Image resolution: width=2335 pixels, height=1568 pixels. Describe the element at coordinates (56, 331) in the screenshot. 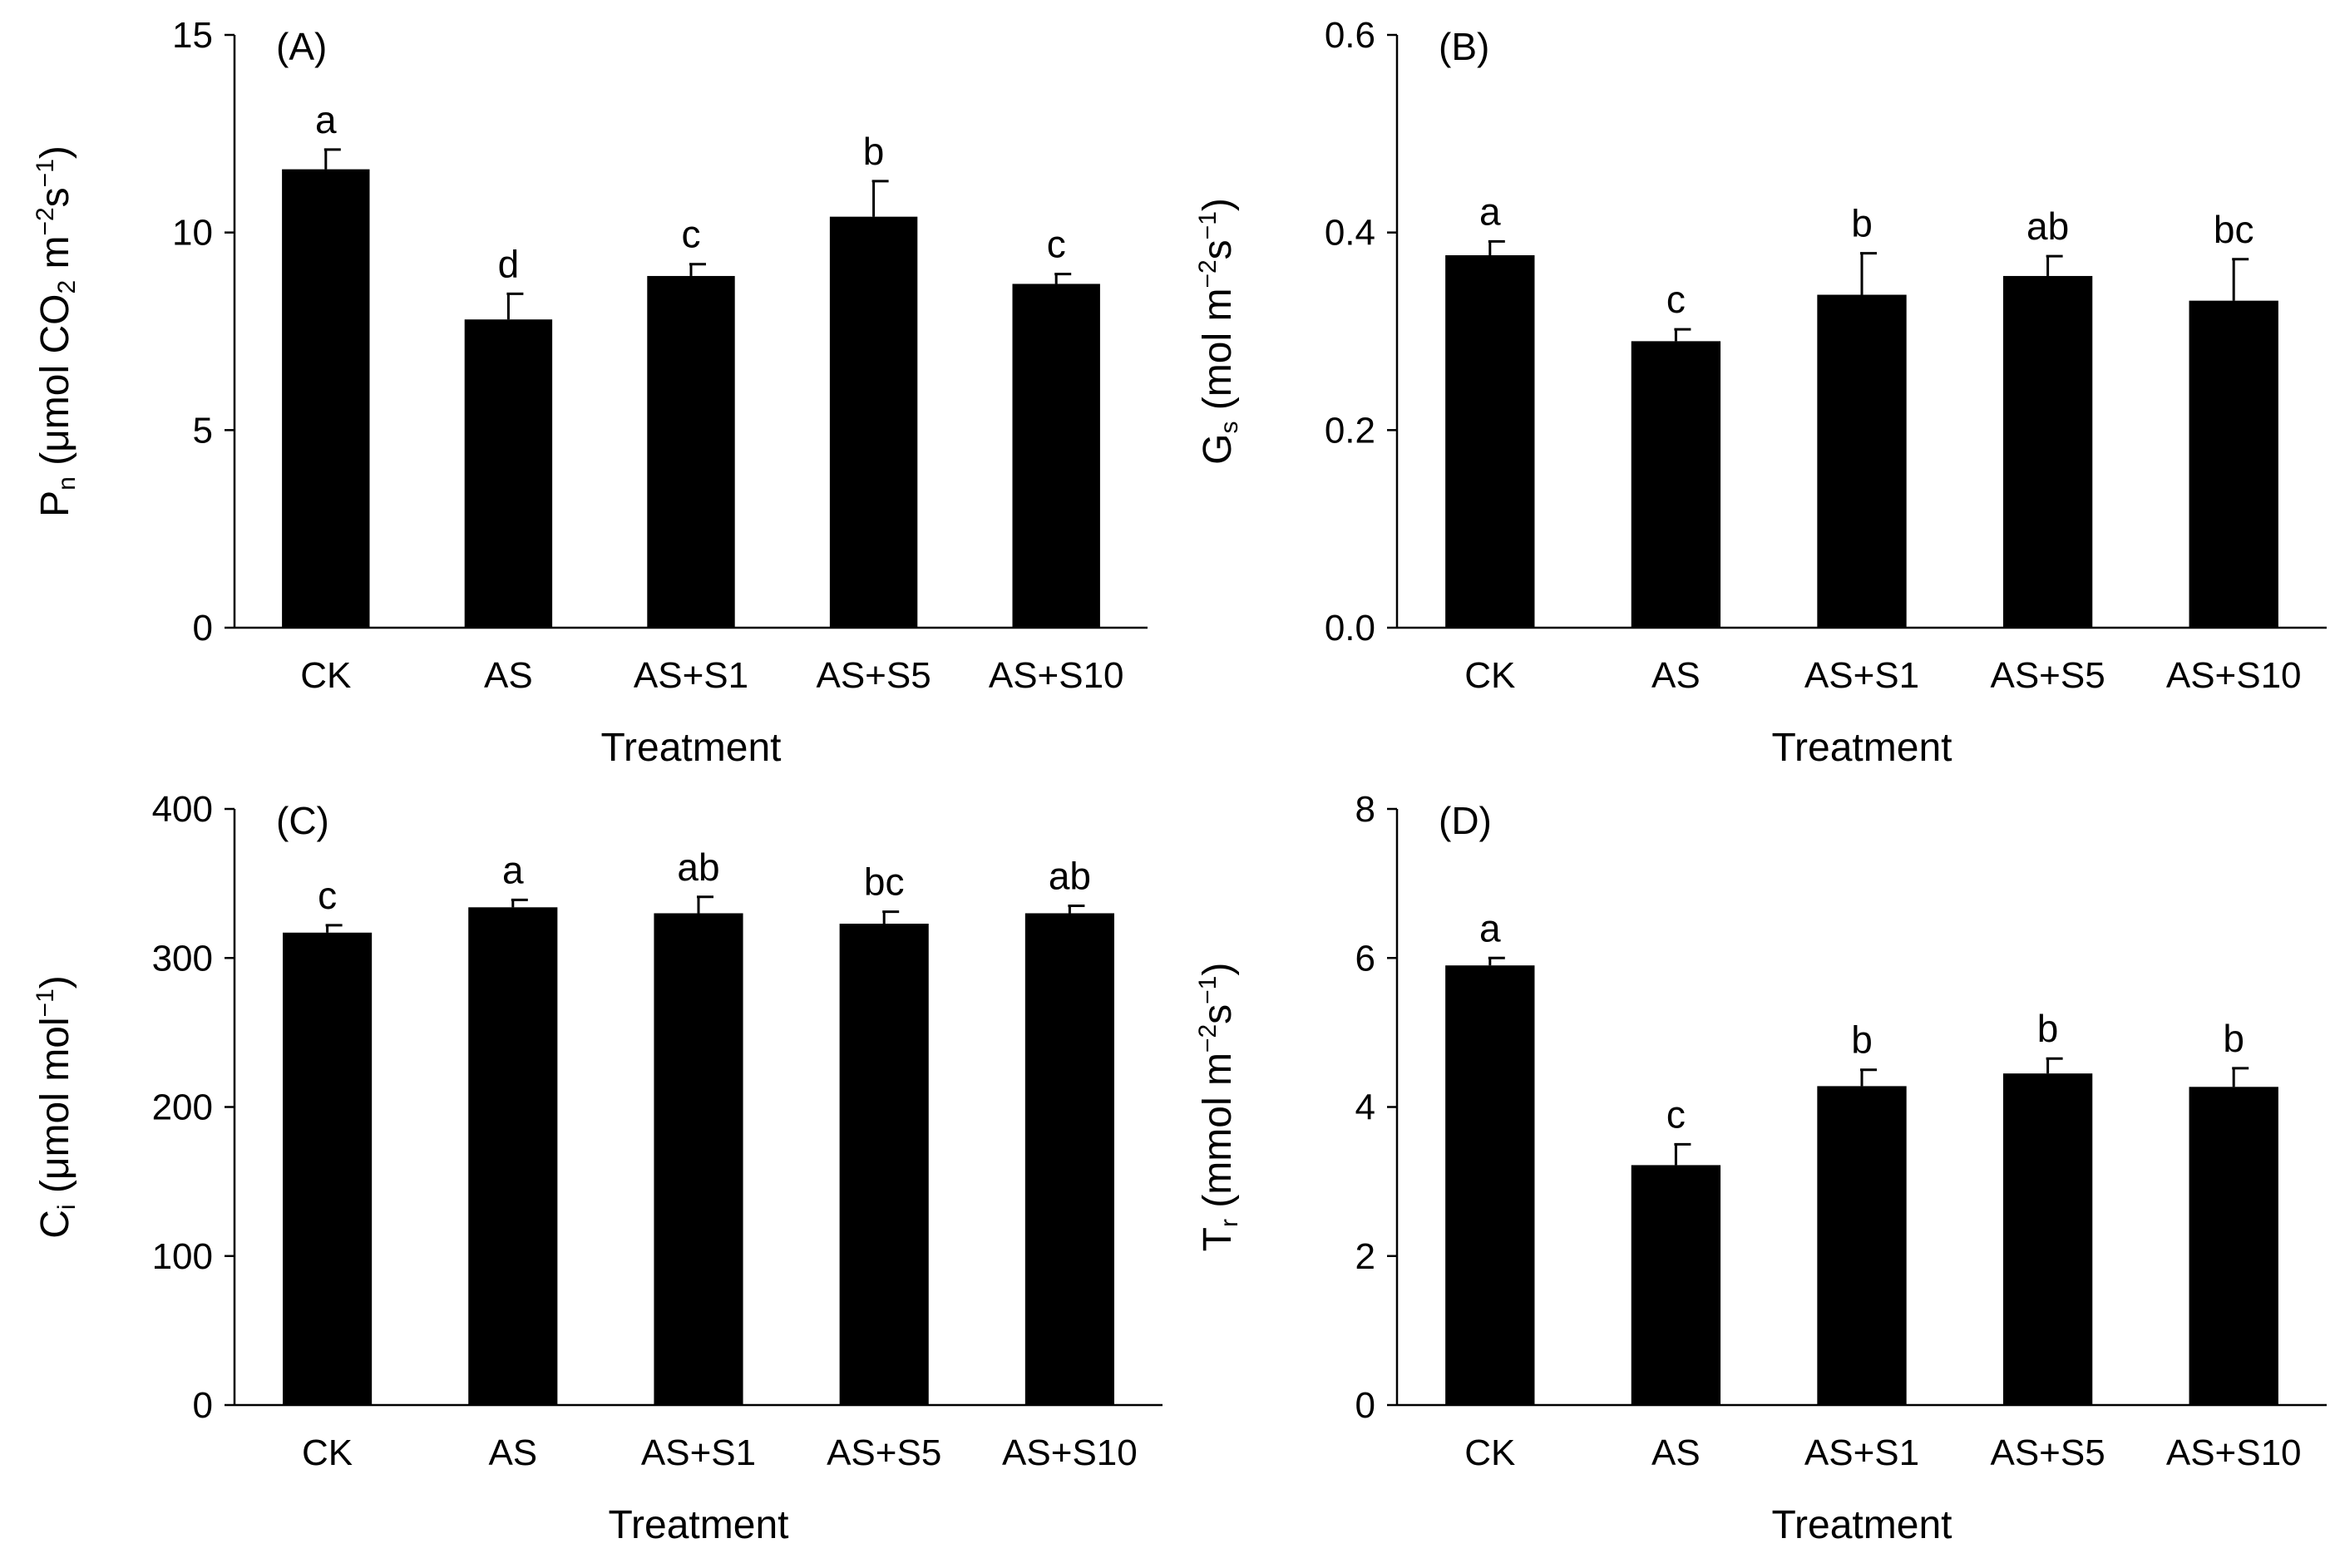

I see `y-axis-title: Pn (μmol CO2 m−2s−1)` at that location.